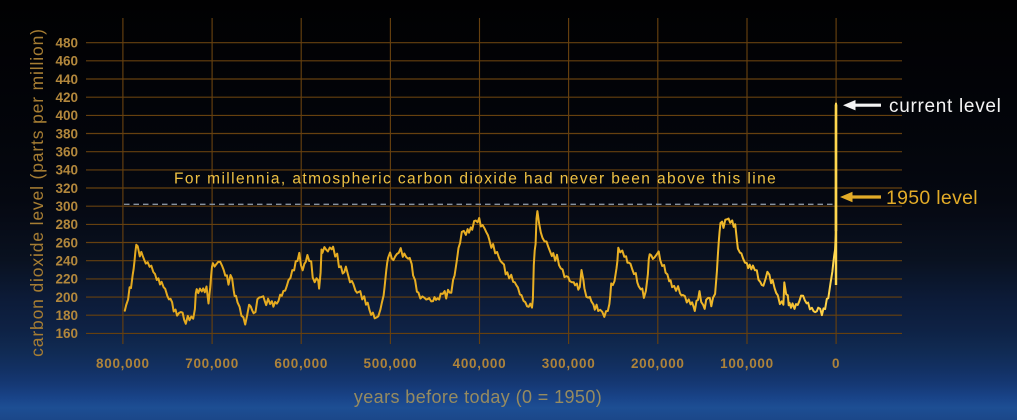 The image size is (1017, 420). I want to click on svg-text: years before today (0 = 1950), so click(478, 397).